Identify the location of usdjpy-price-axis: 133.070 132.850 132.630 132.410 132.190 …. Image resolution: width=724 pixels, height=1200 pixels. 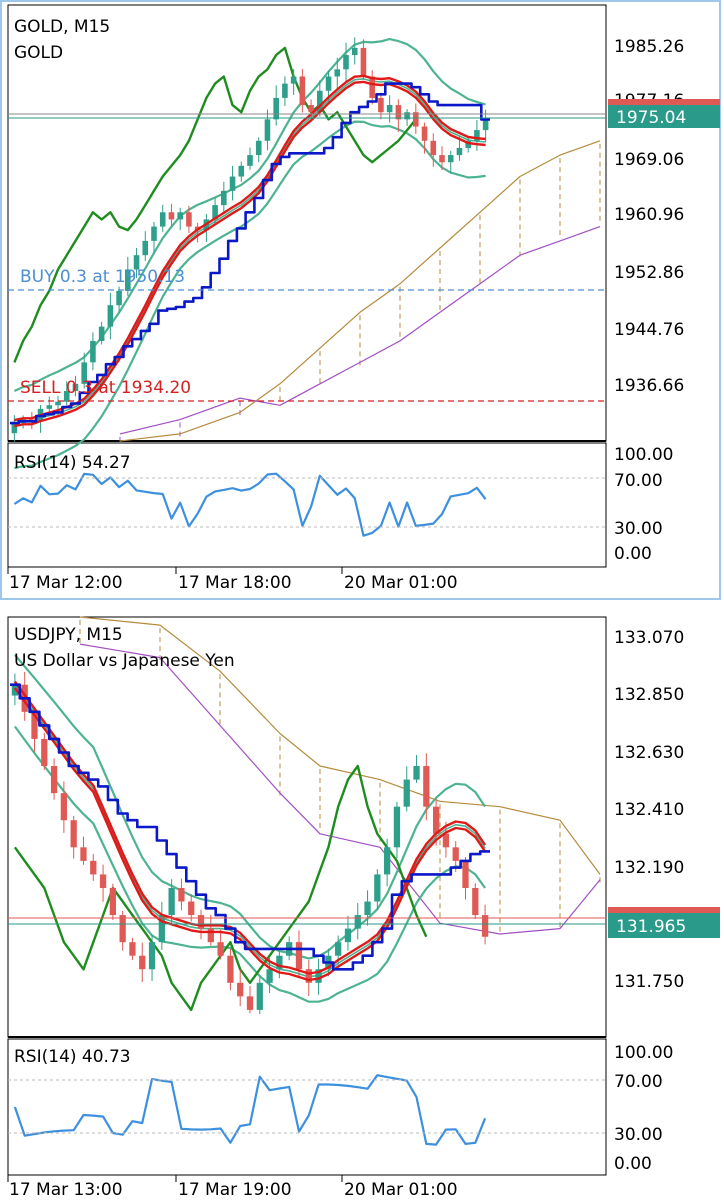
(649, 810).